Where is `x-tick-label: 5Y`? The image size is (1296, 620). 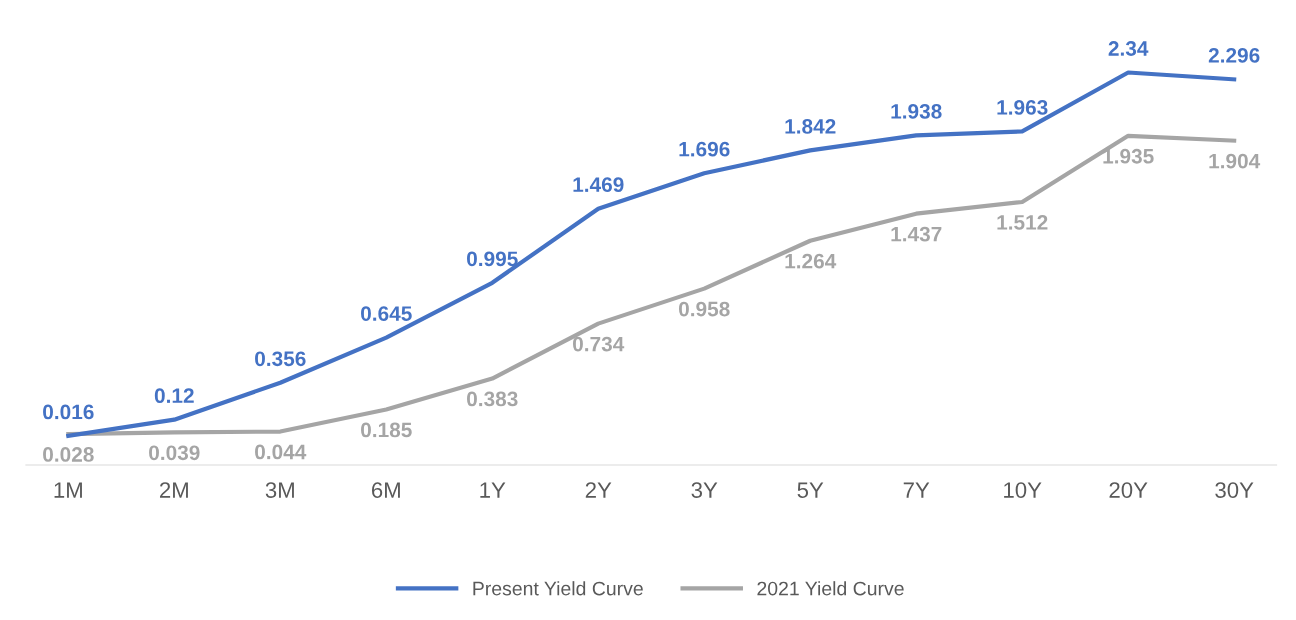
x-tick-label: 5Y is located at coordinates (810, 490).